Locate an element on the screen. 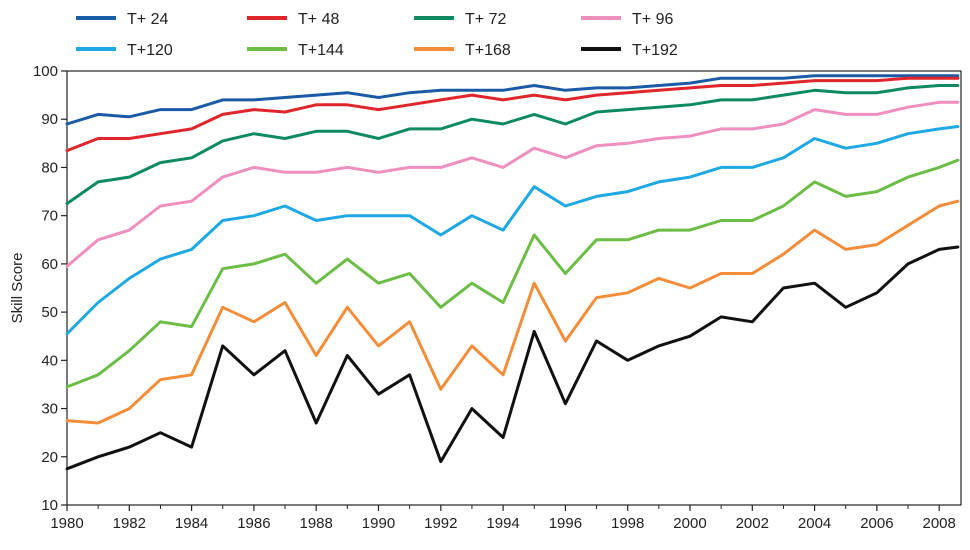 The width and height of the screenshot is (970, 550). x-tick-label-1998: 1998 is located at coordinates (627, 523).